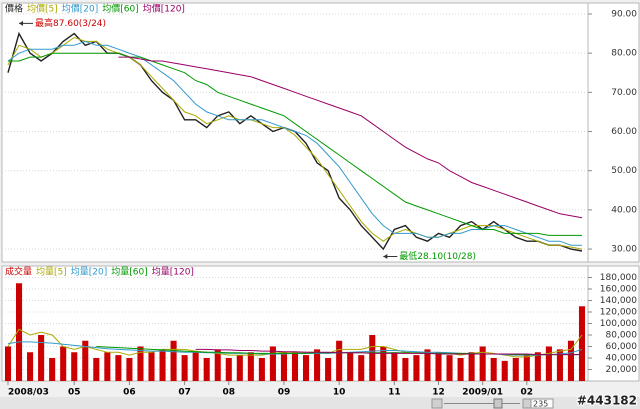  Describe the element at coordinates (622, 336) in the screenshot. I see `y-tick-label: 80,000` at that location.